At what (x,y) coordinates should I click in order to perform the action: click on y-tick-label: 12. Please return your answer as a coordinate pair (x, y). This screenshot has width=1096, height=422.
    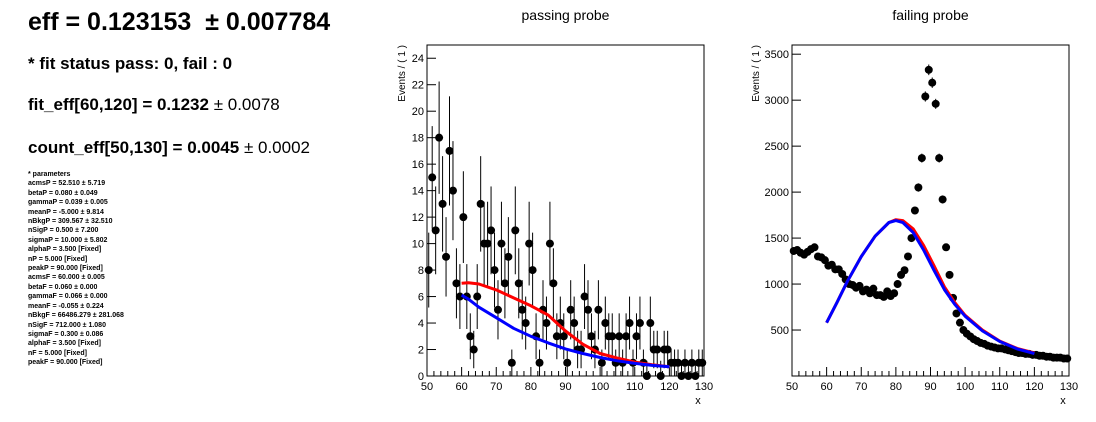
    Looking at the image, I should click on (418, 218).